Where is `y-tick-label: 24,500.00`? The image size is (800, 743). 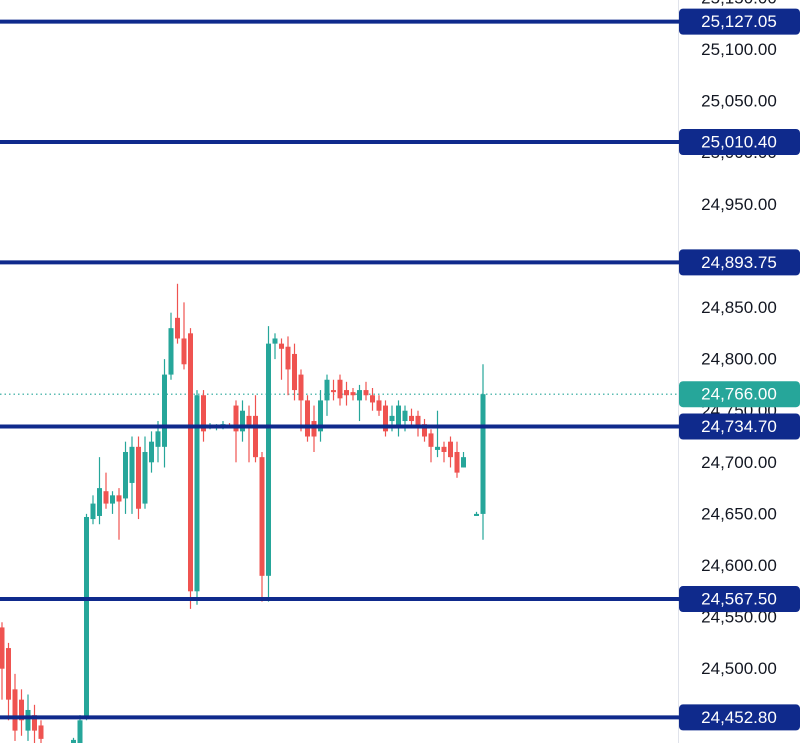
y-tick-label: 24,500.00 is located at coordinates (739, 668).